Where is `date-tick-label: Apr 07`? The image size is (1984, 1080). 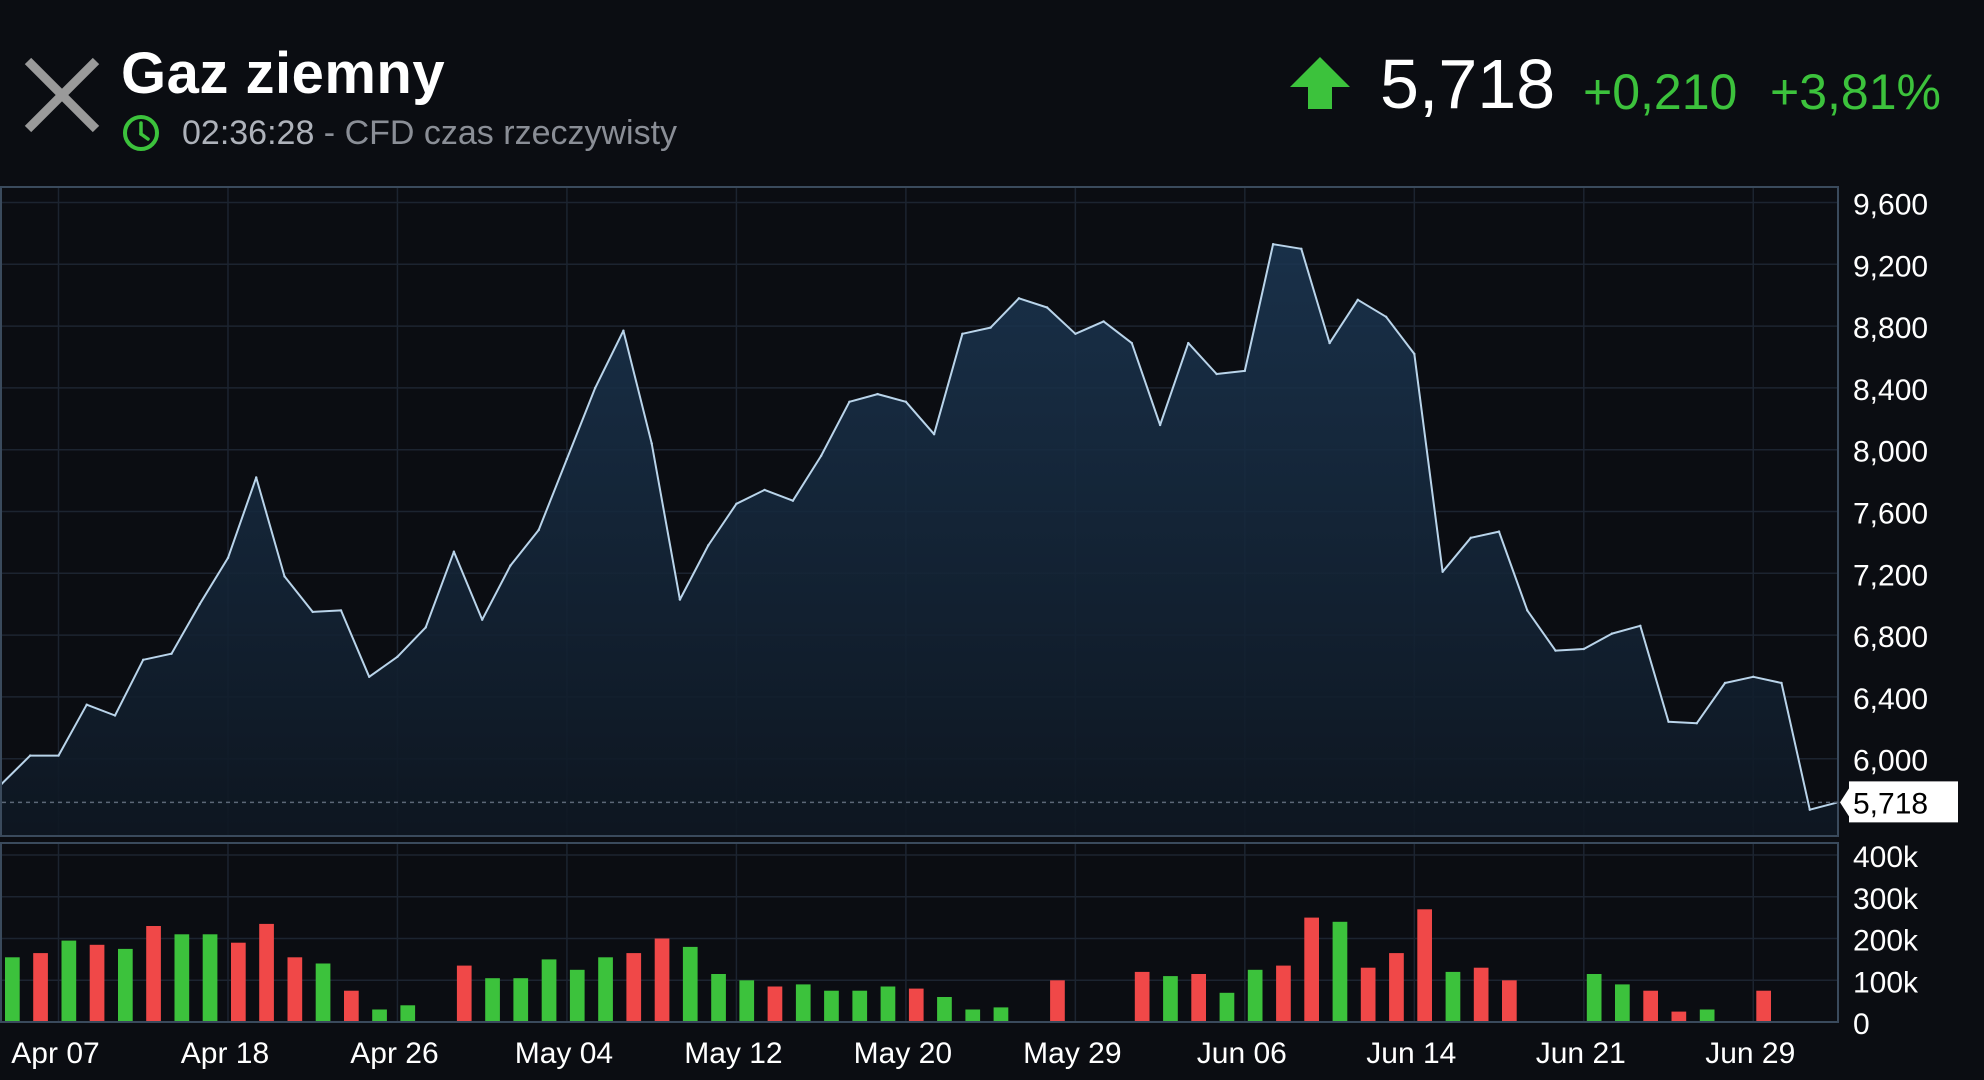 date-tick-label: Apr 07 is located at coordinates (55, 1053).